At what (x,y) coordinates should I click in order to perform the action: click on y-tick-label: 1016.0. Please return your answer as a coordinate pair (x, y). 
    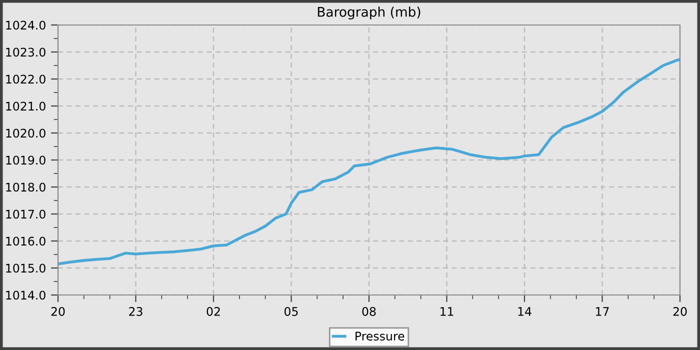
    Looking at the image, I should click on (26, 241).